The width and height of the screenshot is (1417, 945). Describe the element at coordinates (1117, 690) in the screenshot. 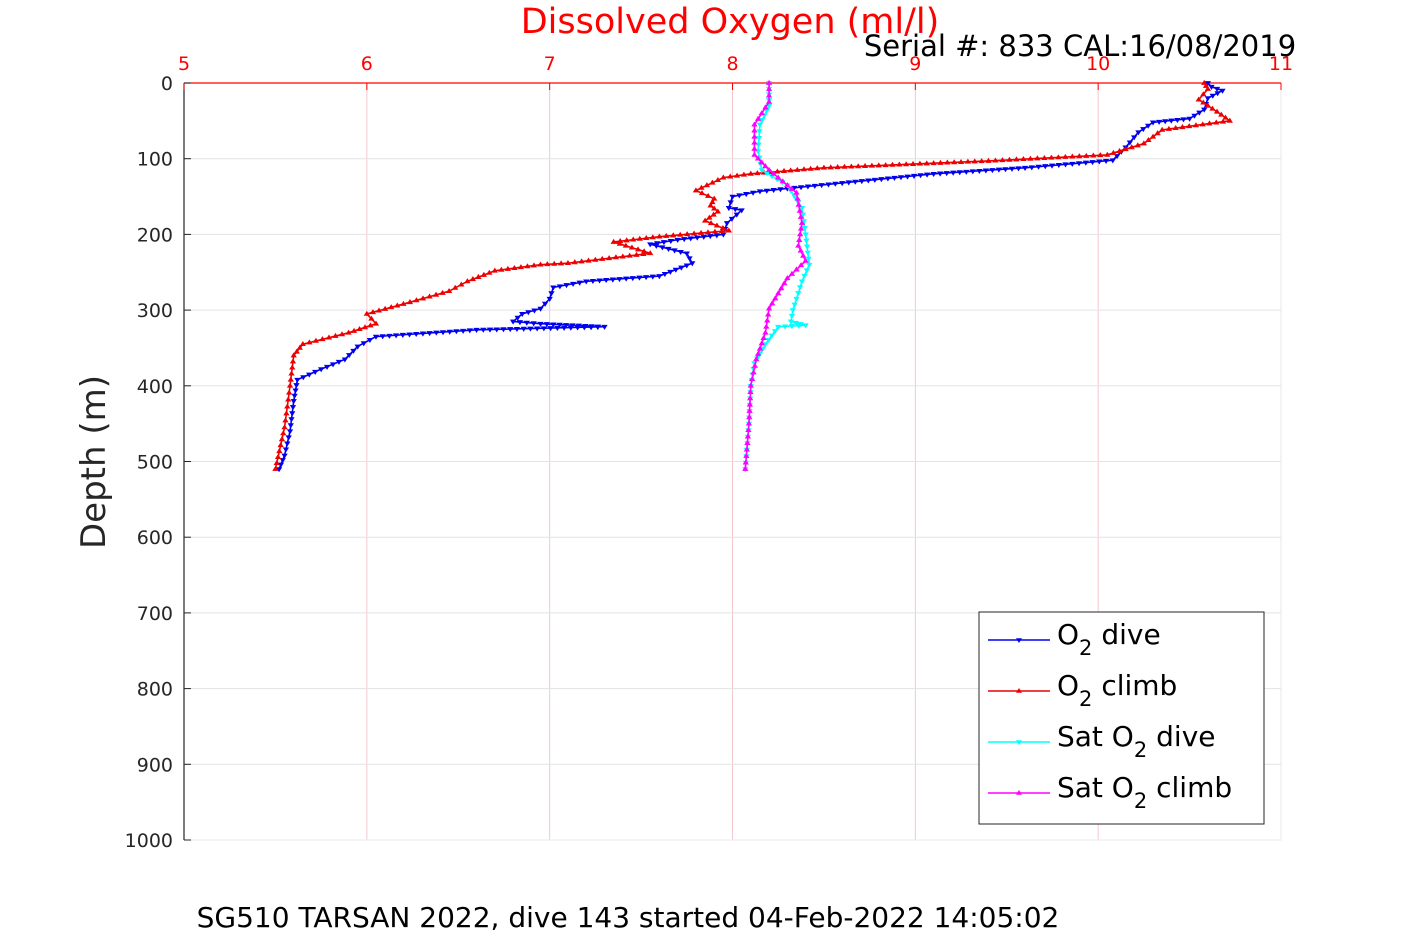

I see `legend-label-o2-climb: O2 climb` at that location.